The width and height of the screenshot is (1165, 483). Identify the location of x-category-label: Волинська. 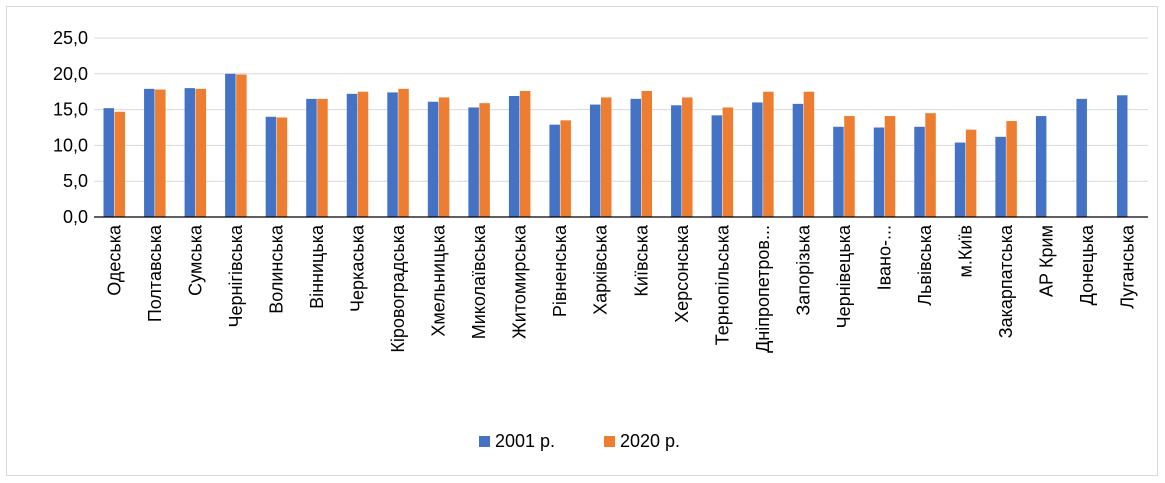
(276, 269).